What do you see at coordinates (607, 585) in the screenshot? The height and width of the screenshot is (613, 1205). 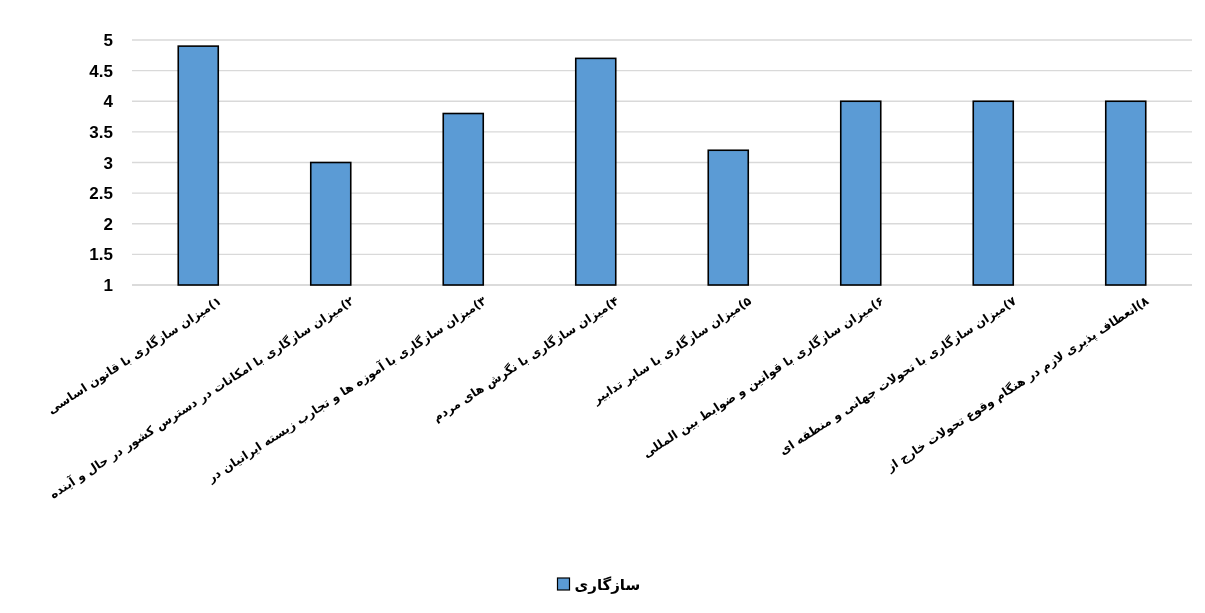 I see `legend-label: سازگاری` at bounding box center [607, 585].